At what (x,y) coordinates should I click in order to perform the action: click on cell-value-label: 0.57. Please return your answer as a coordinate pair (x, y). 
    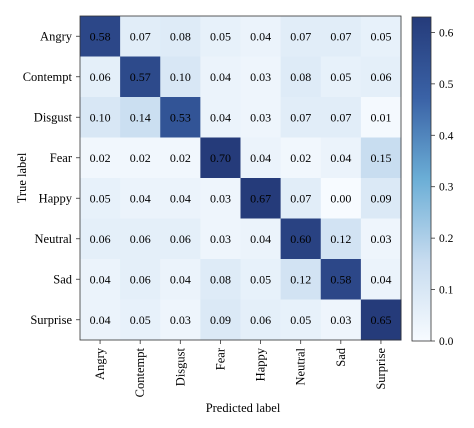
    Looking at the image, I should click on (140, 77).